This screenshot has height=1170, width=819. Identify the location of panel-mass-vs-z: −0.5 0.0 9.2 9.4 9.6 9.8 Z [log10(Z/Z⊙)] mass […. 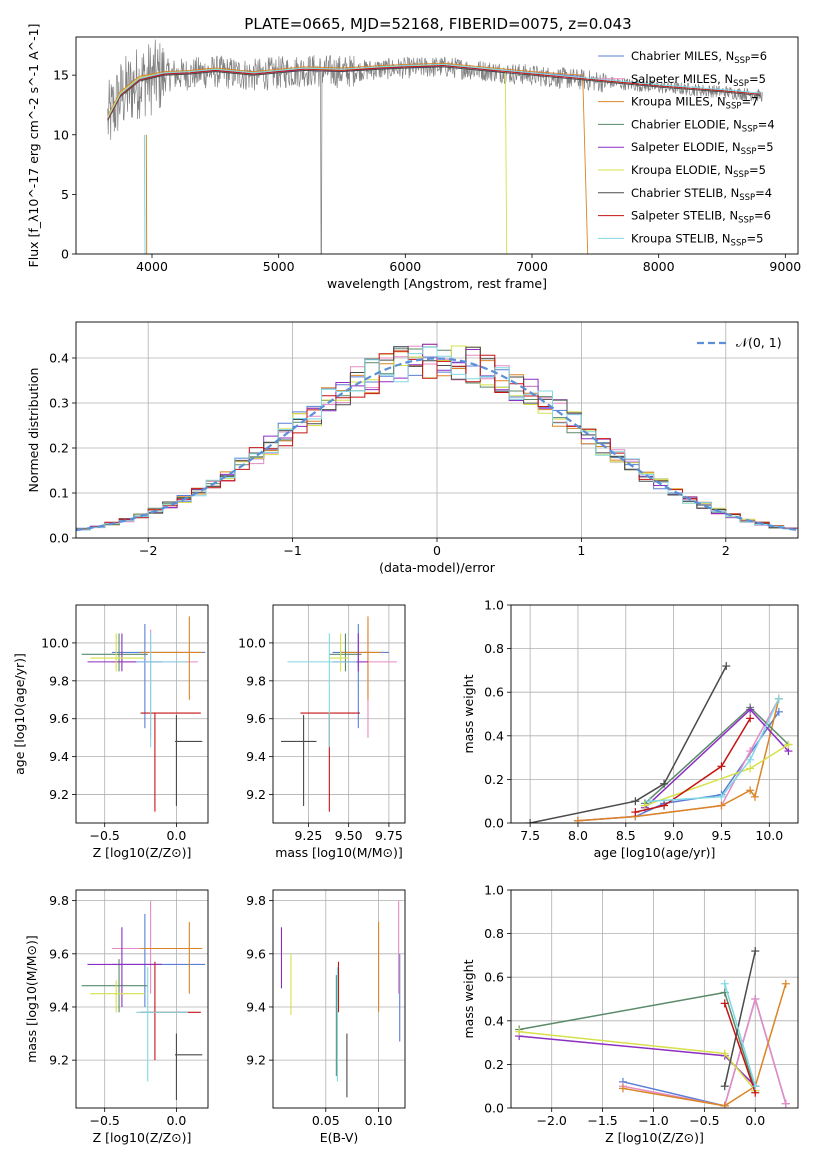
(116, 1017).